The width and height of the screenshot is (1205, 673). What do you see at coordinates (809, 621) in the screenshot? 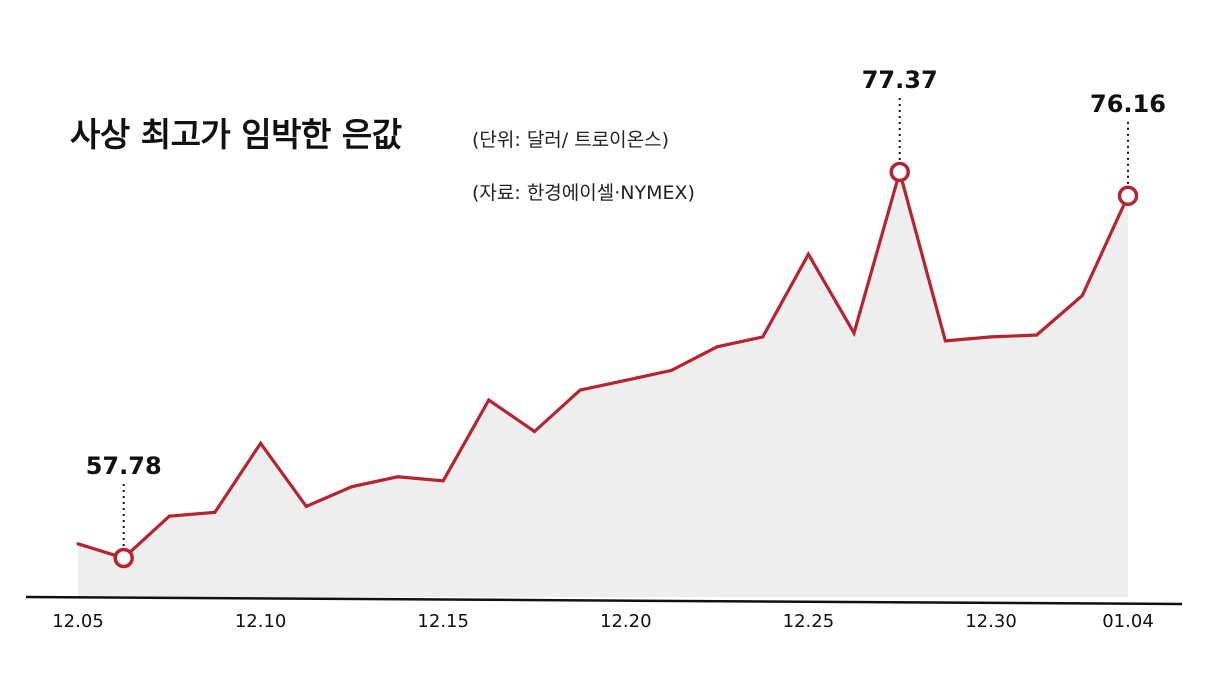
I see `x-tick-label: 12.25` at bounding box center [809, 621].